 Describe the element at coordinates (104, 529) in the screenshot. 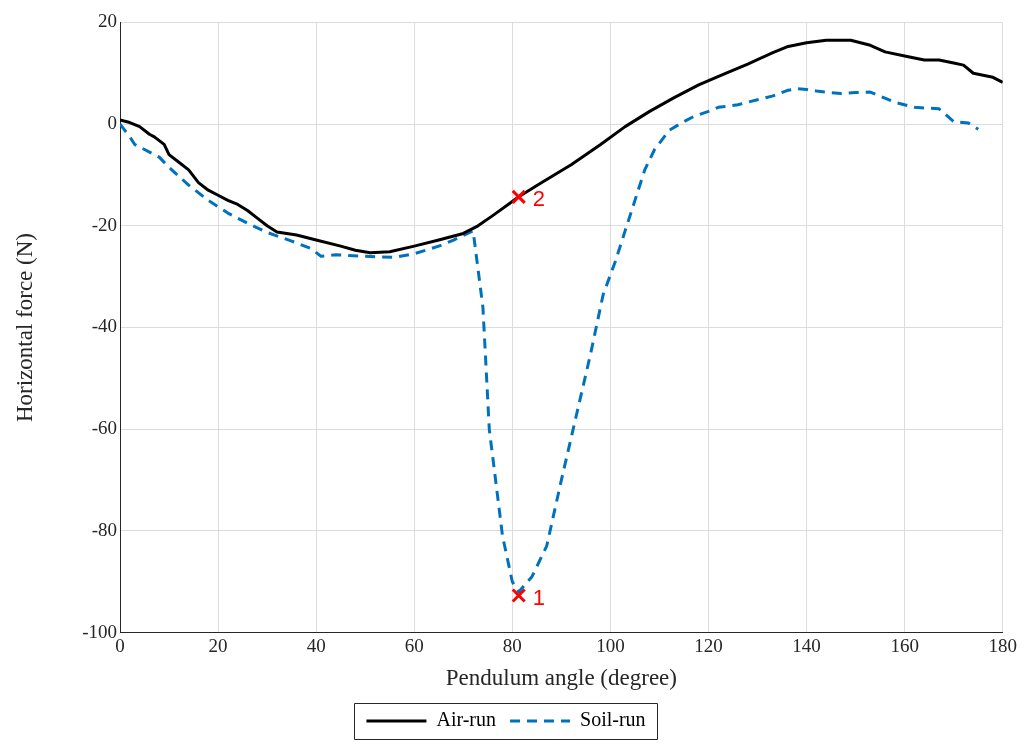

I see `y-tick-label: -80` at that location.